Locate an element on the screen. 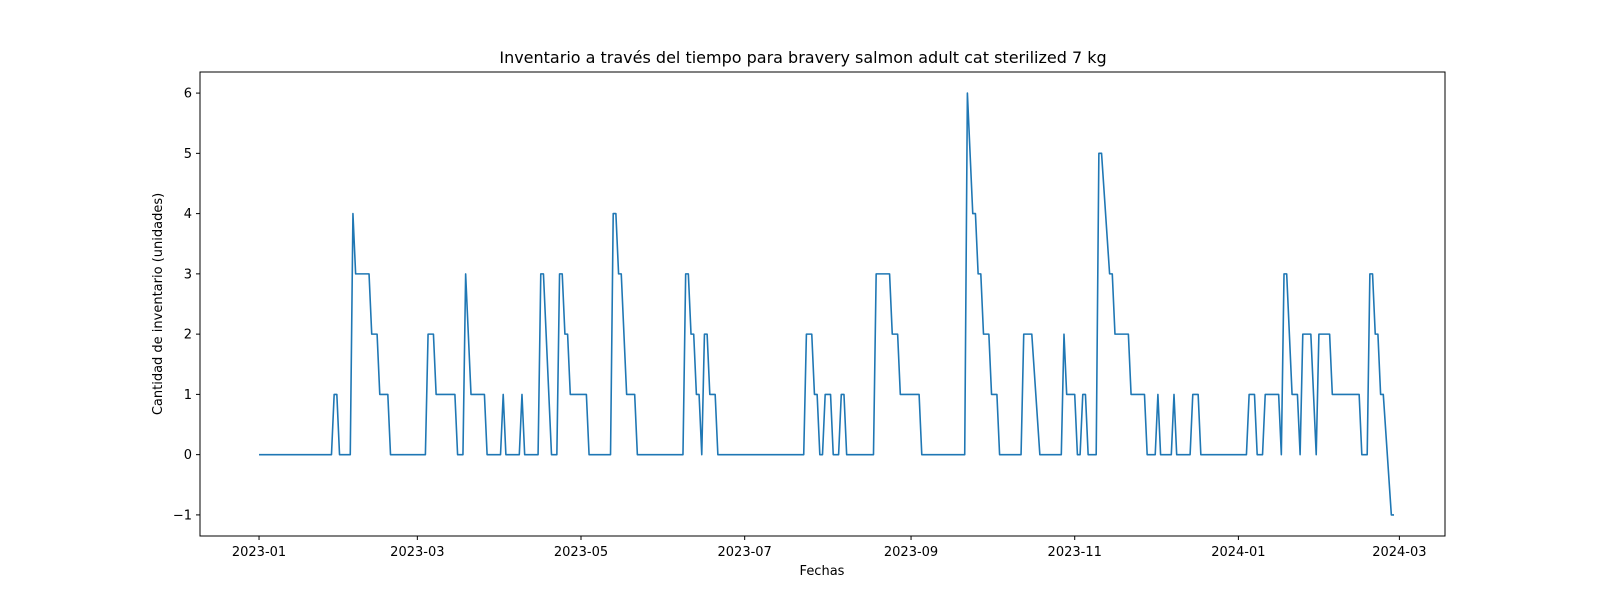 The height and width of the screenshot is (600, 1600). x-tick-label: 2024-03 is located at coordinates (1399, 552).